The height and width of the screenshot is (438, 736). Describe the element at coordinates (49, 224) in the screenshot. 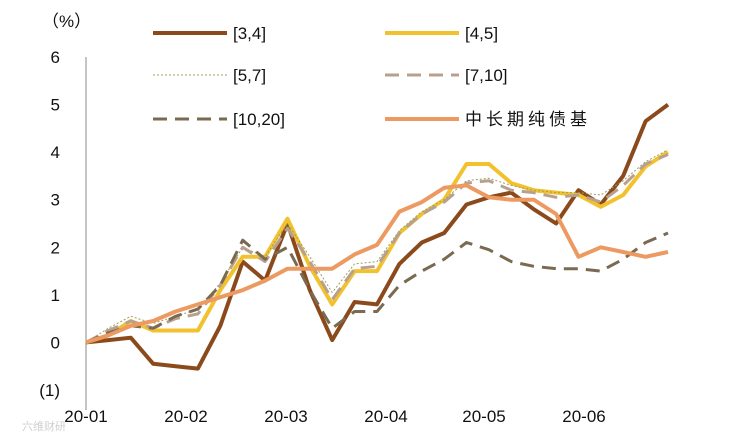

I see `y-axis-ticks: 6 5 4 3 2 1 0 (1)` at that location.